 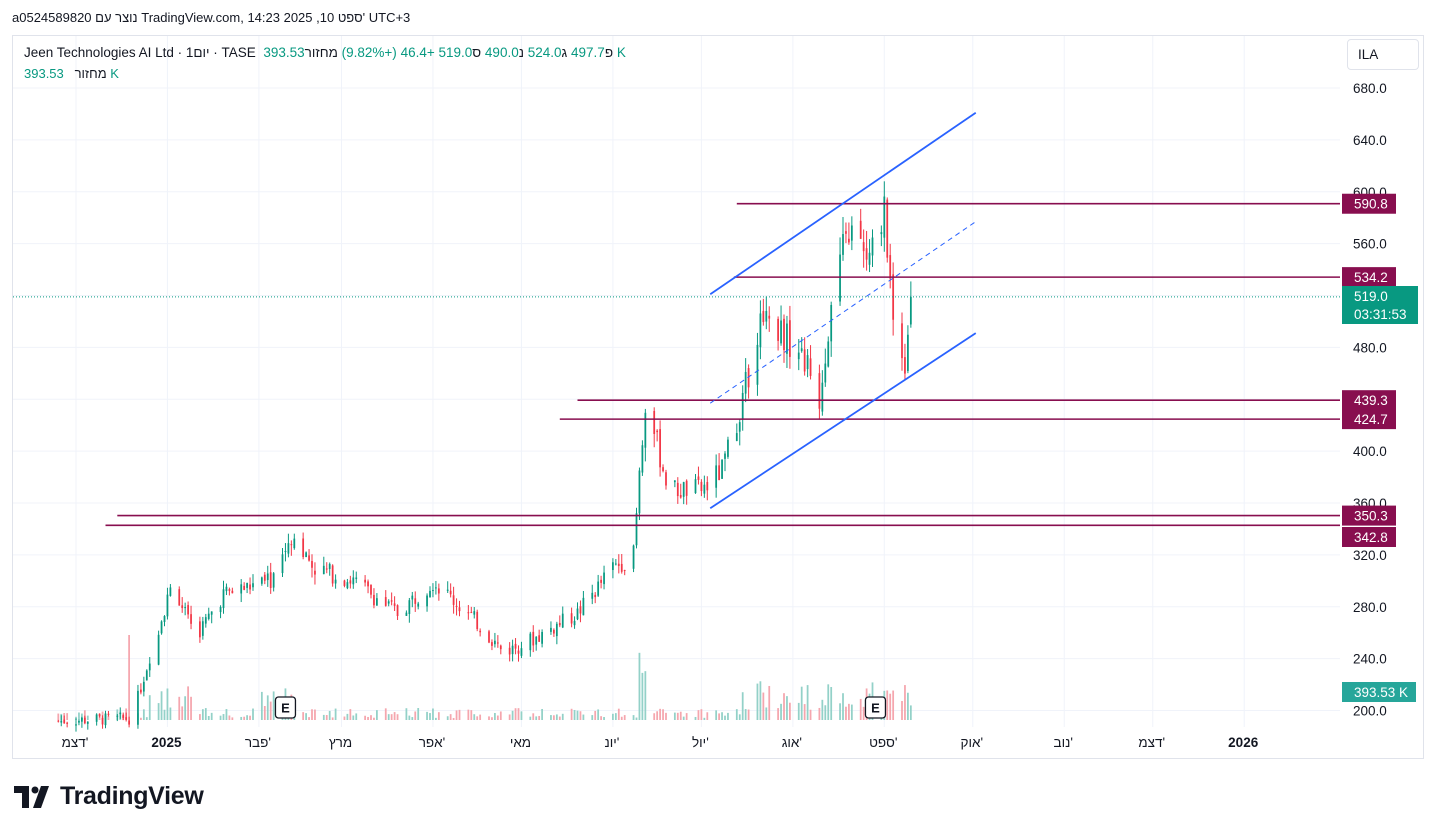 What do you see at coordinates (1370, 555) in the screenshot?
I see `price-tick-label: 320.0` at bounding box center [1370, 555].